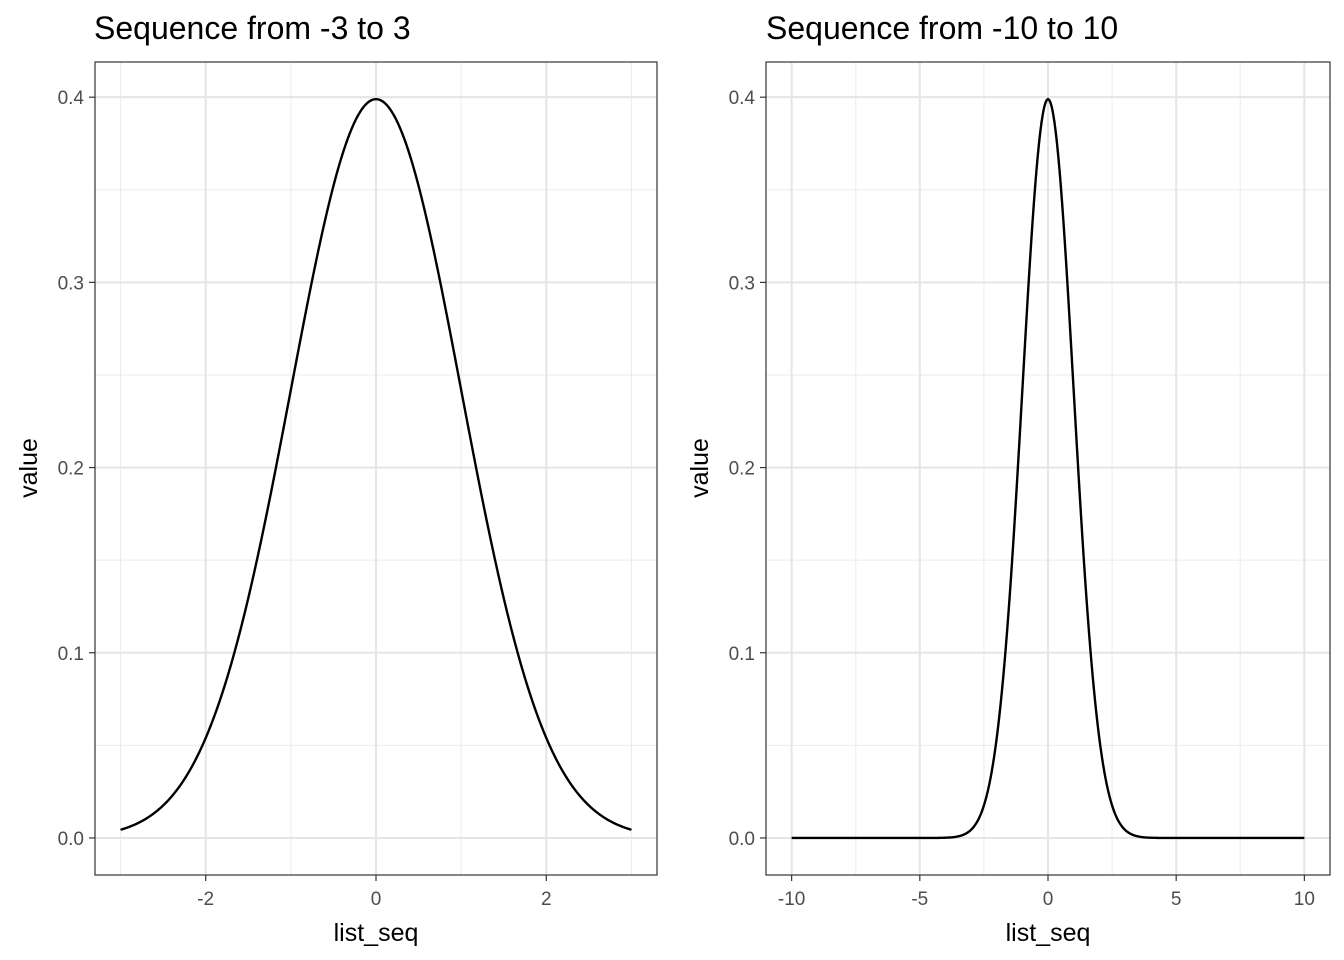  Describe the element at coordinates (791, 899) in the screenshot. I see `x-tick-label: -10` at that location.